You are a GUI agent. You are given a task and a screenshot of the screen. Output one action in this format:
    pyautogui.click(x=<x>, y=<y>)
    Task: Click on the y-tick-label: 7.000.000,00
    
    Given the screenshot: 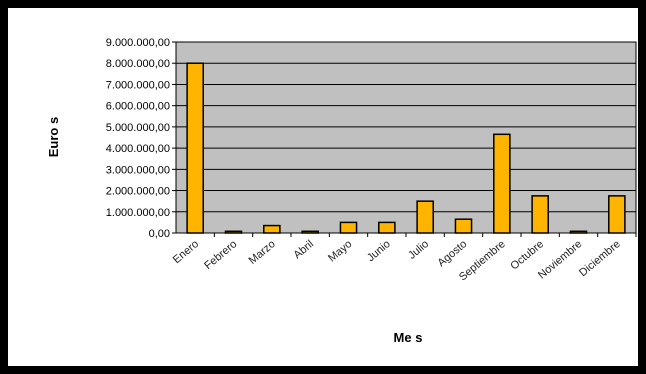 What is the action you would take?
    pyautogui.click(x=138, y=85)
    